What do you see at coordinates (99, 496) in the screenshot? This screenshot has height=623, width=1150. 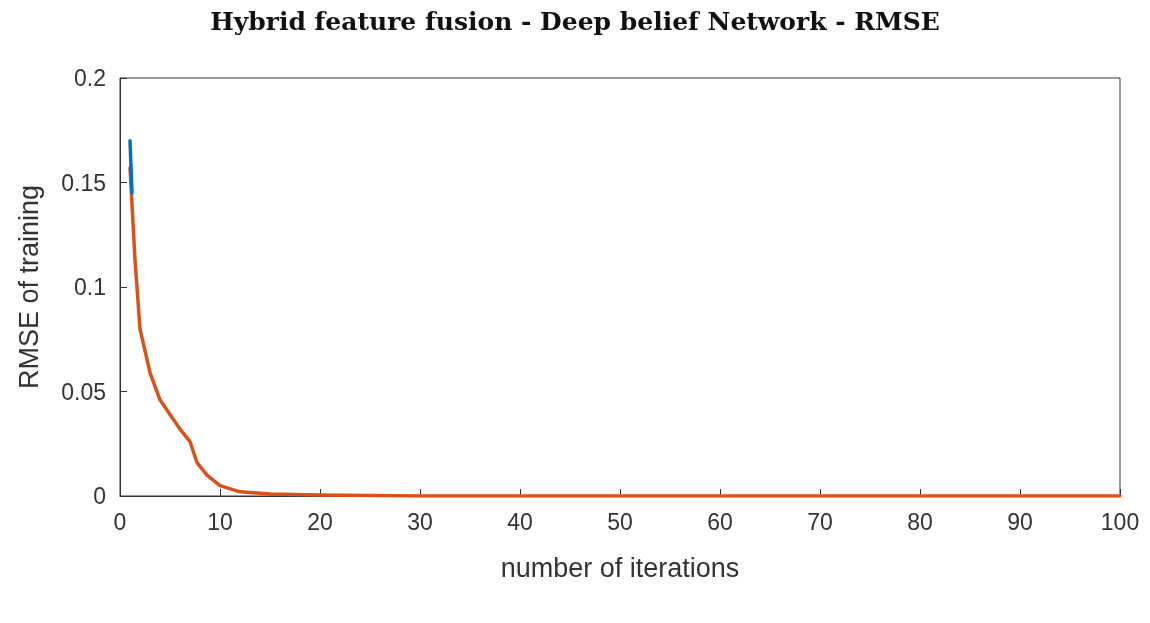 I see `y-tick-label: 0` at bounding box center [99, 496].